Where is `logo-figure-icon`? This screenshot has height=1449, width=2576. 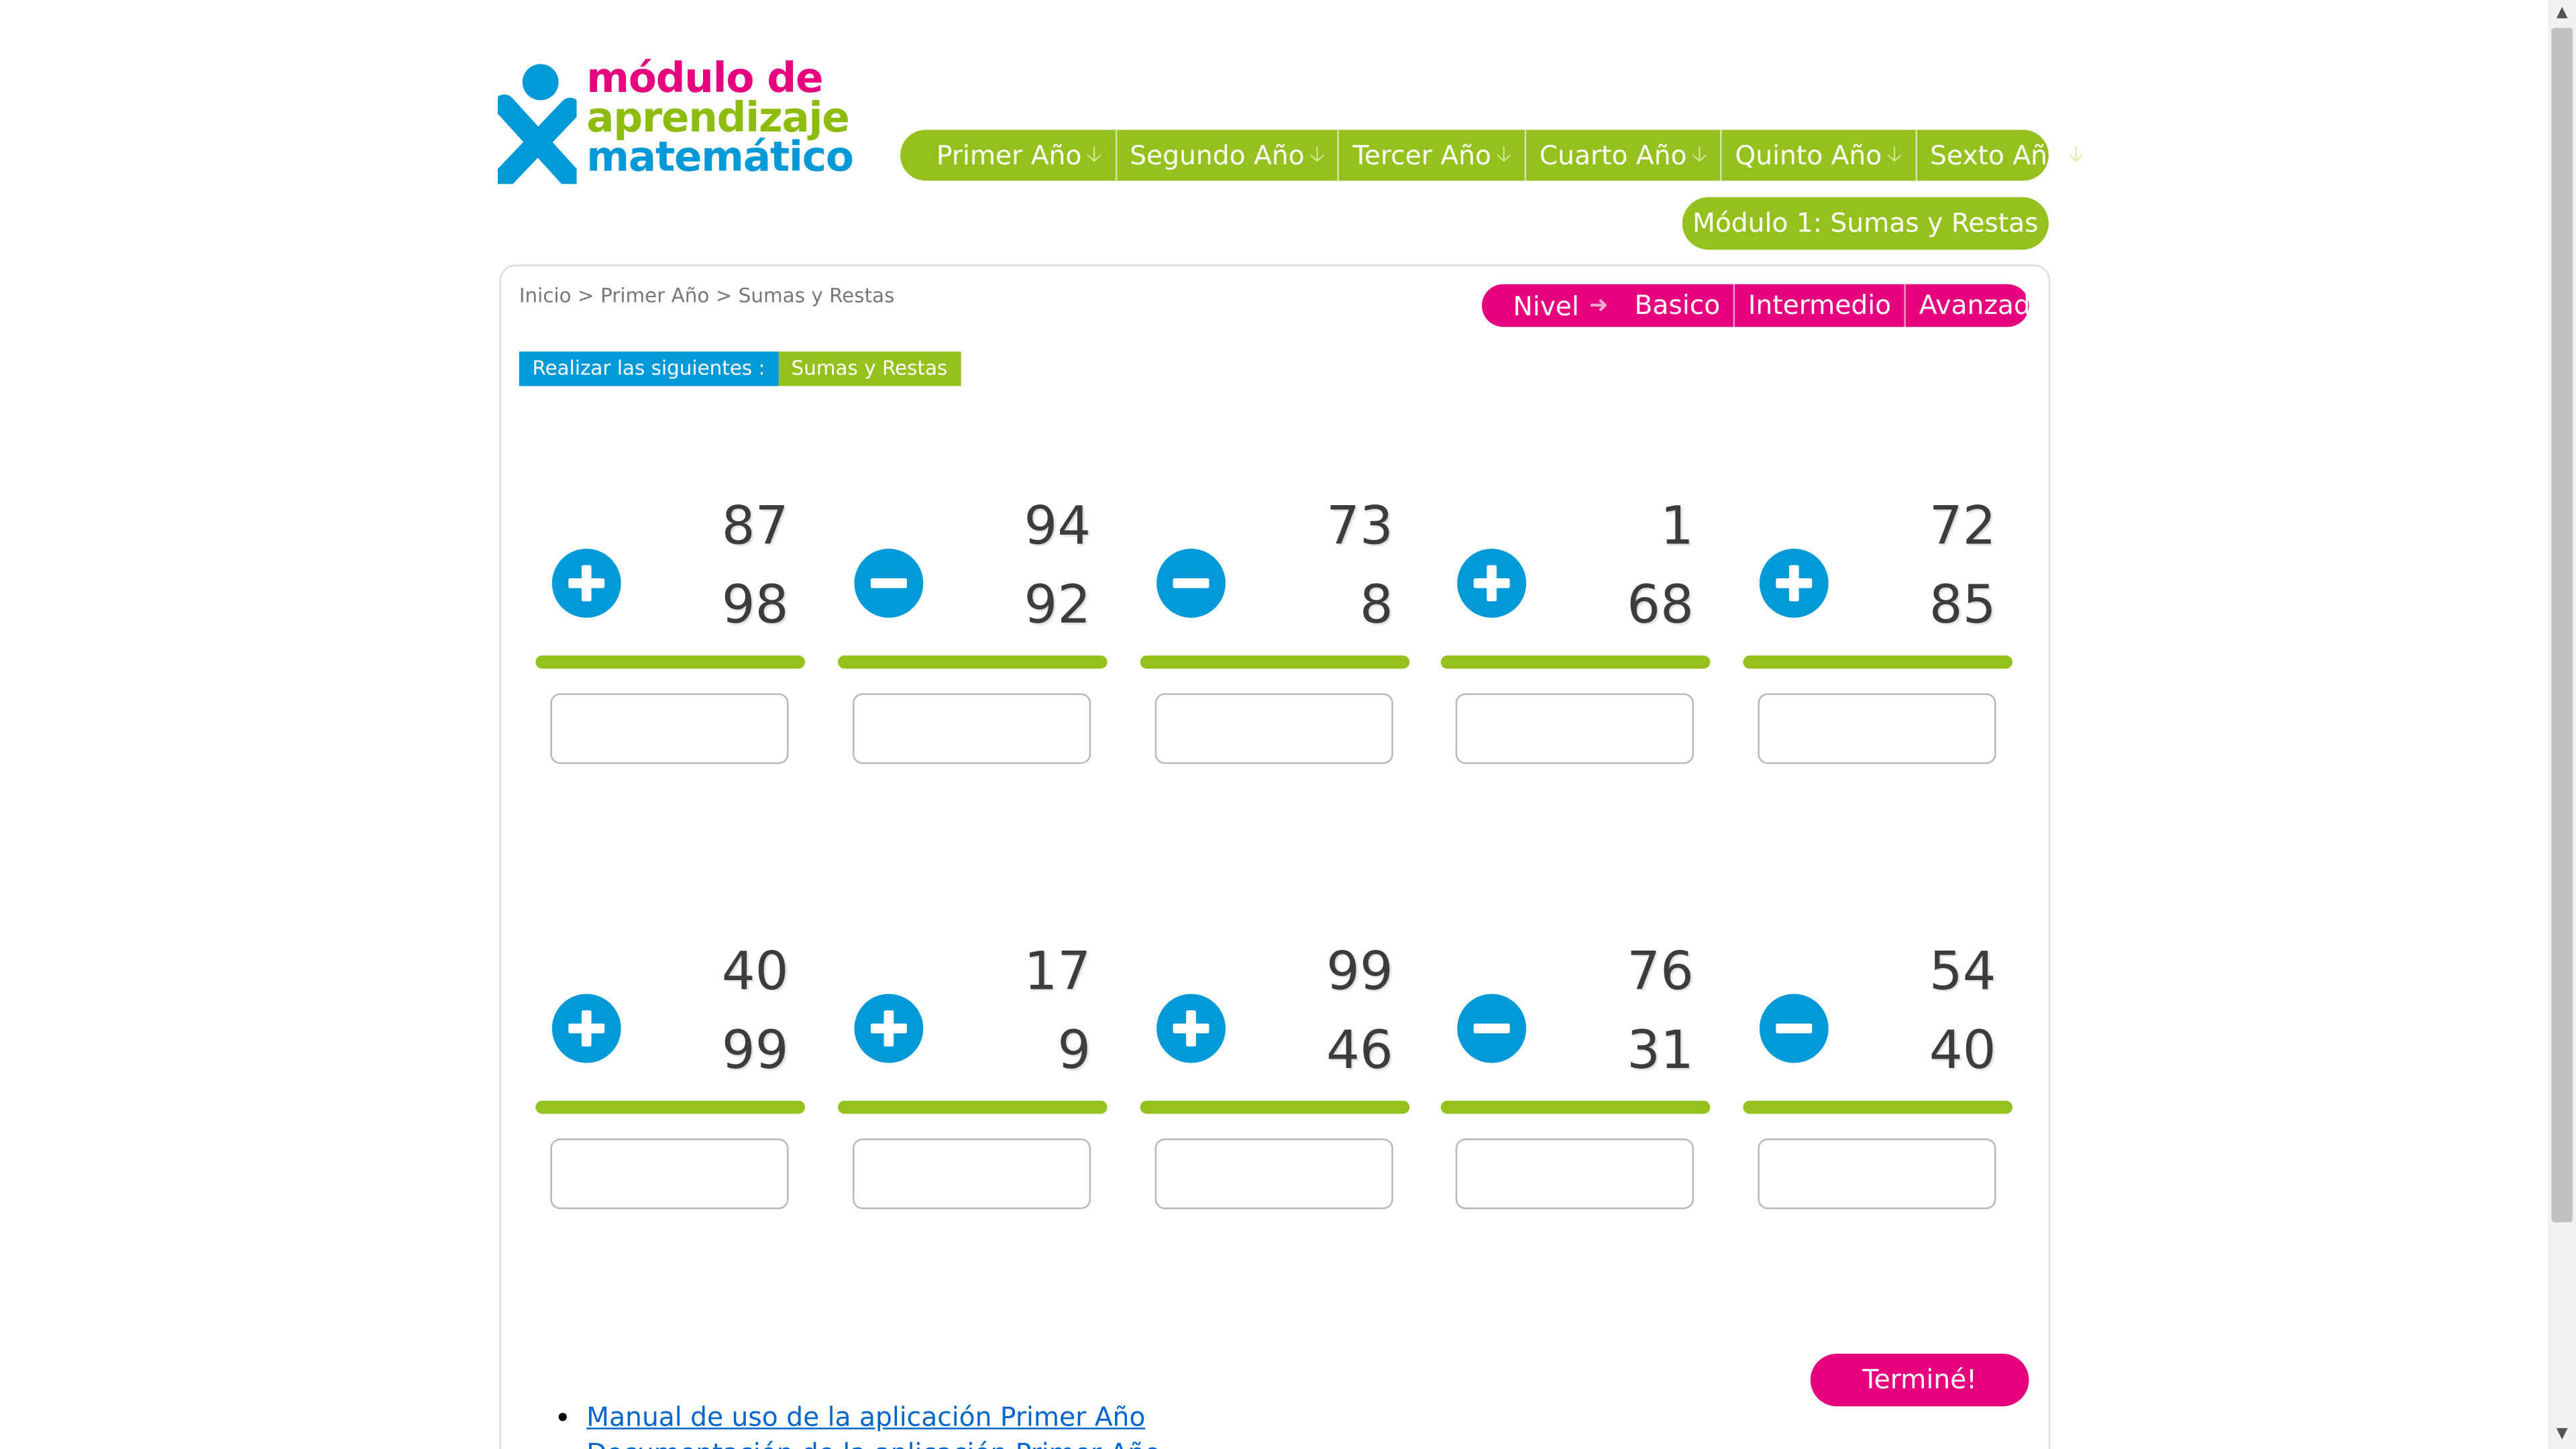
logo-figure-icon is located at coordinates (537, 124).